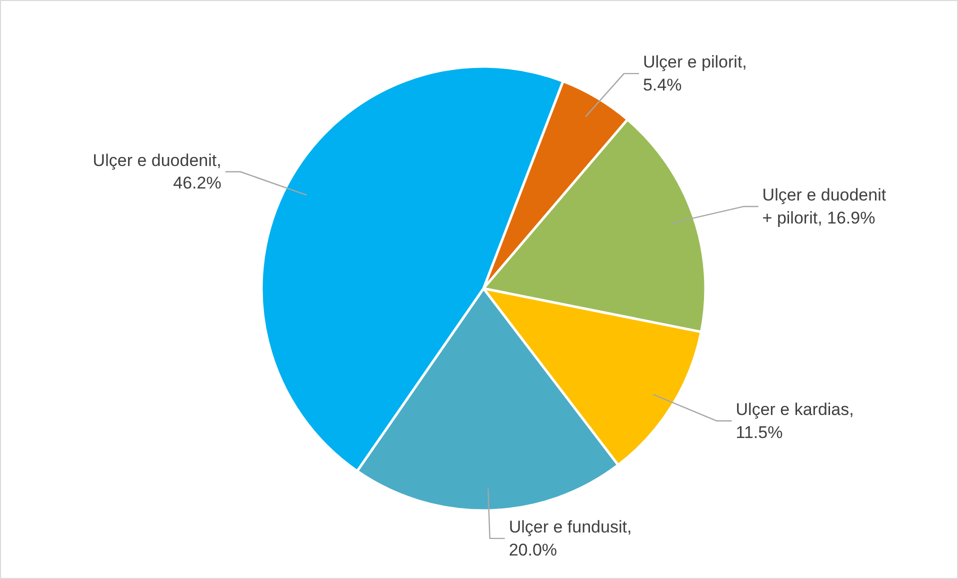  I want to click on slice-label: Ulçer e pilorit, 5.4%, so click(694, 73).